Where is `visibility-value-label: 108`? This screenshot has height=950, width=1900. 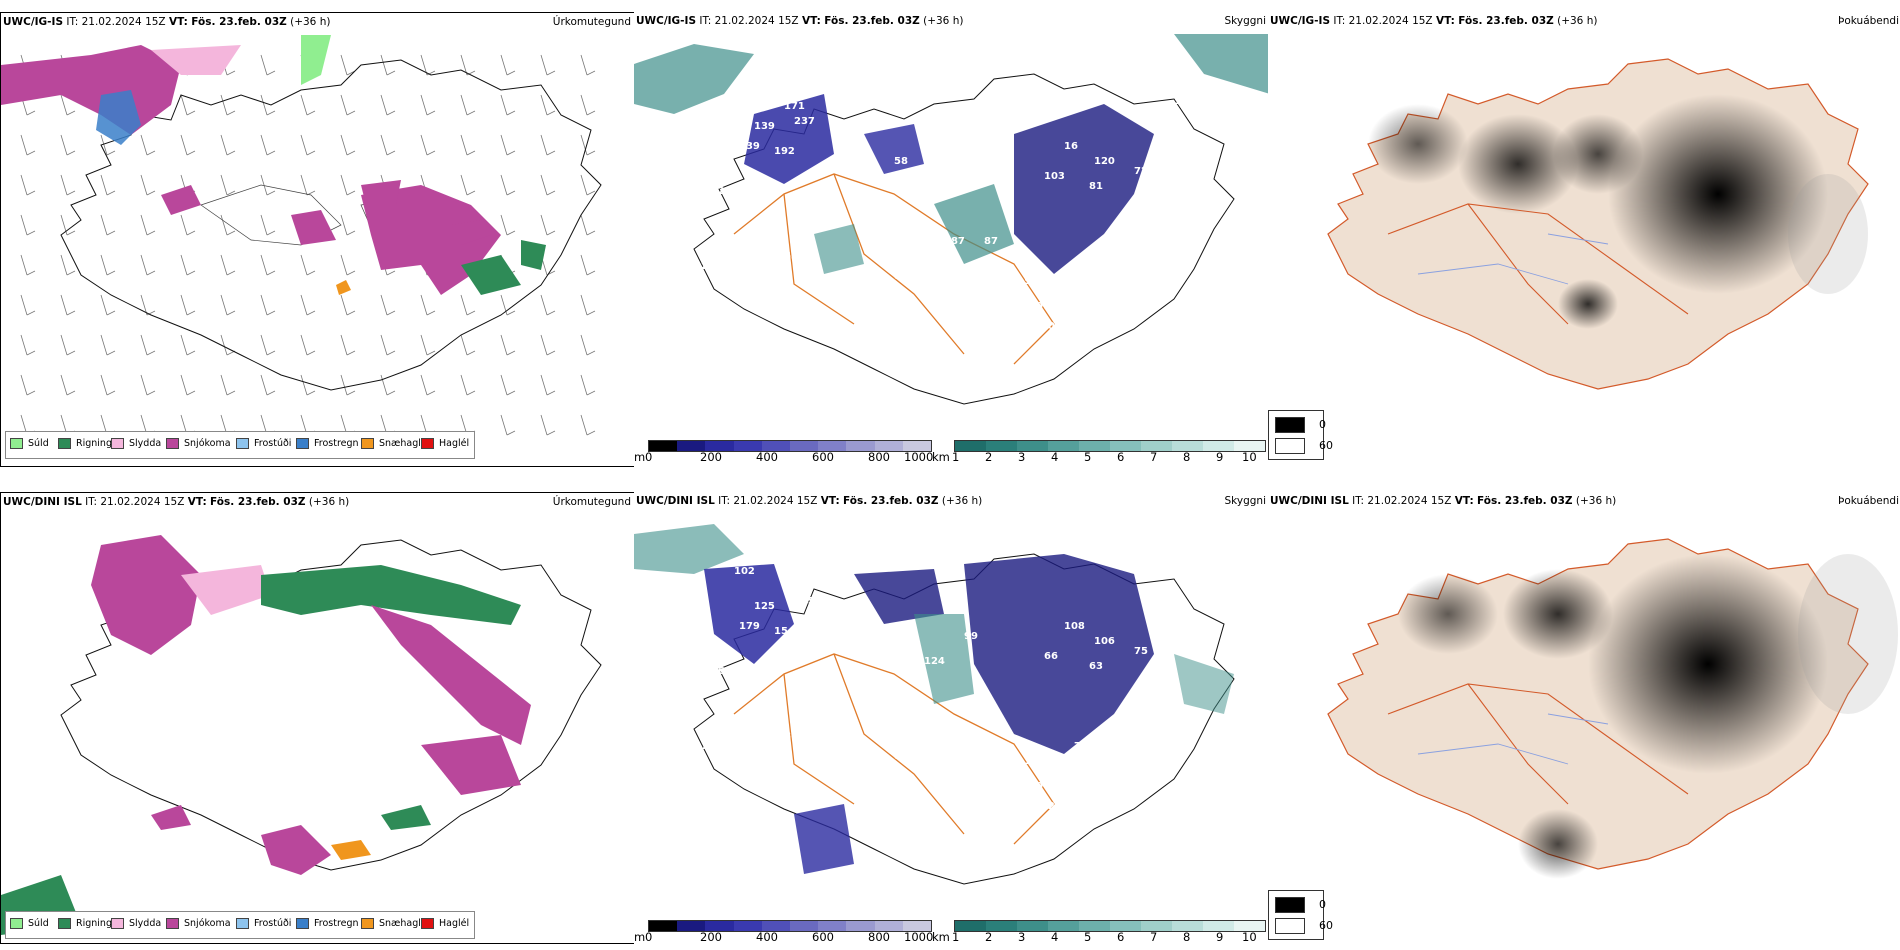
visibility-value-label: 108 is located at coordinates (1074, 626).